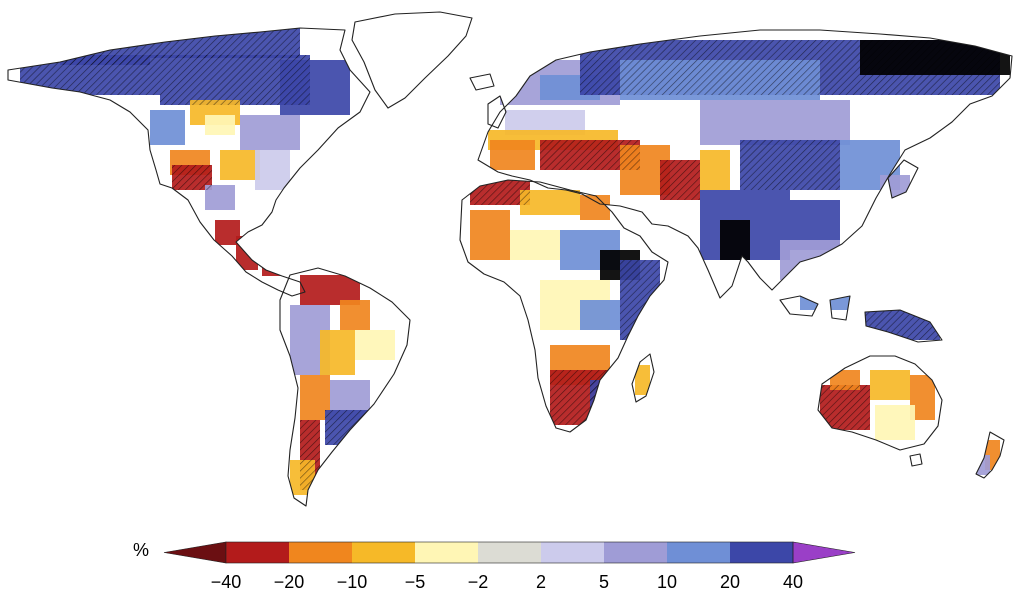 This screenshot has height=601, width=1024. I want to click on patch-south-usa-yellow, so click(240, 165).